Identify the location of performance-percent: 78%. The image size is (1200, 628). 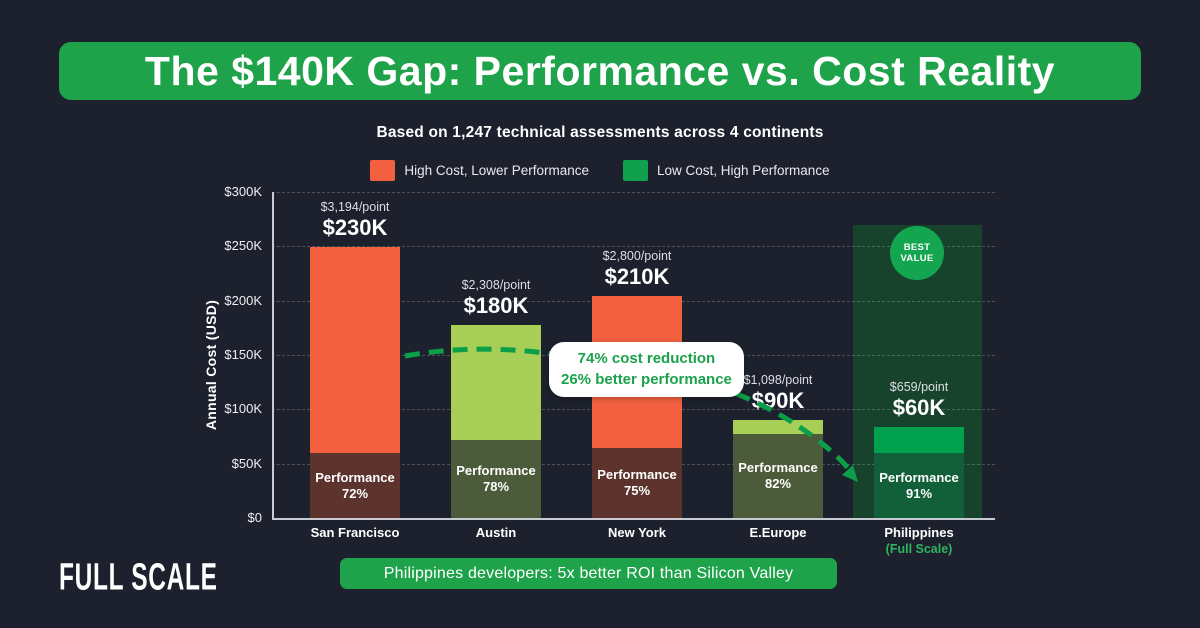
(496, 486).